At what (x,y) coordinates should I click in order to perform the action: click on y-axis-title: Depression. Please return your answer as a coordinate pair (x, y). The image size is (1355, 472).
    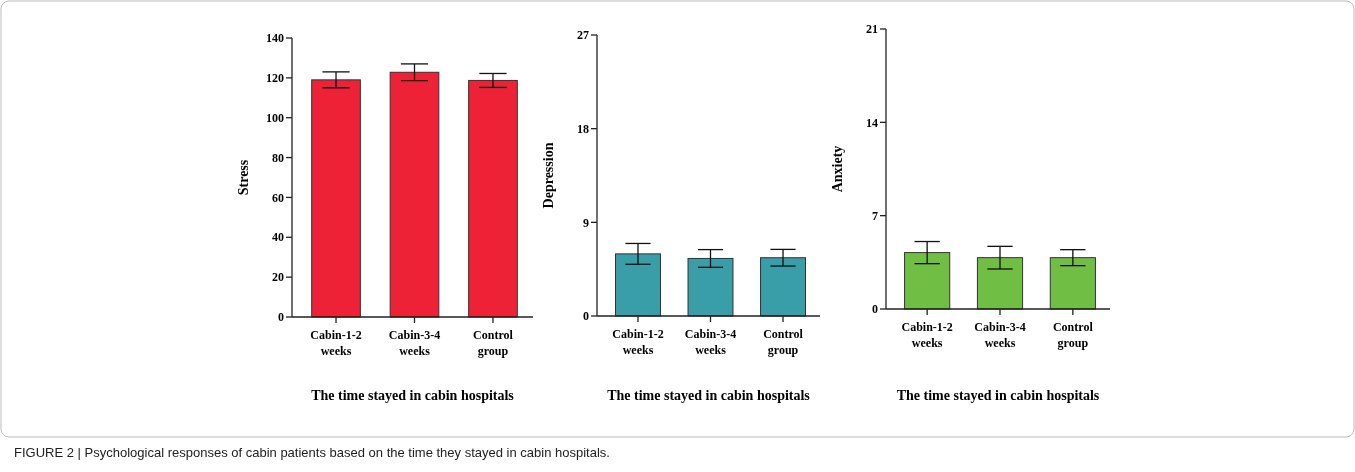
    Looking at the image, I should click on (548, 175).